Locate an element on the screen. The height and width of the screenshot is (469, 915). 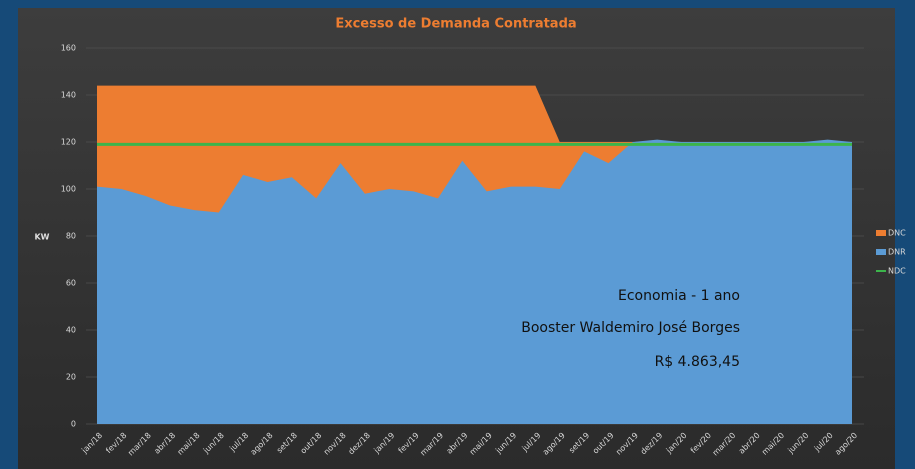
y-tick-label: 20 is located at coordinates (71, 377).